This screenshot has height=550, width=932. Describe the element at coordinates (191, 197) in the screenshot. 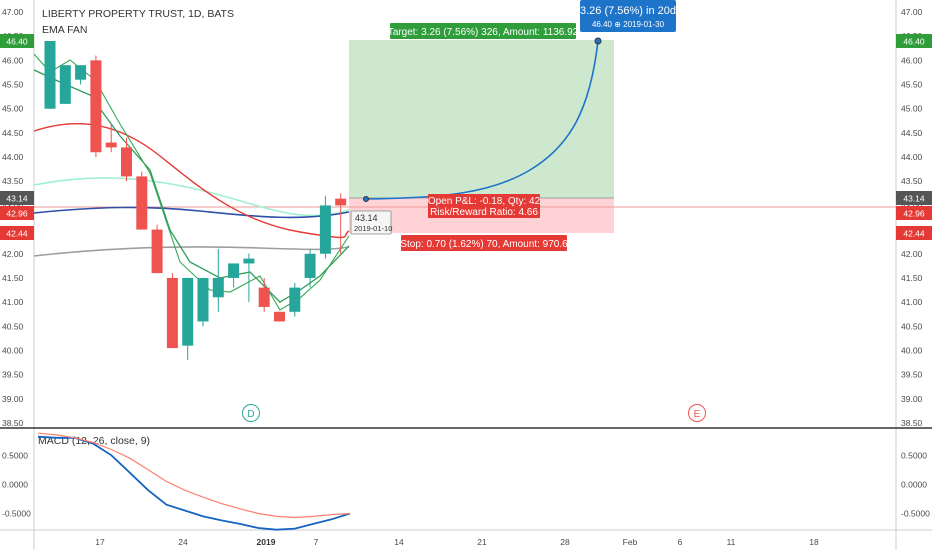

I see `ema-mint-line` at that location.